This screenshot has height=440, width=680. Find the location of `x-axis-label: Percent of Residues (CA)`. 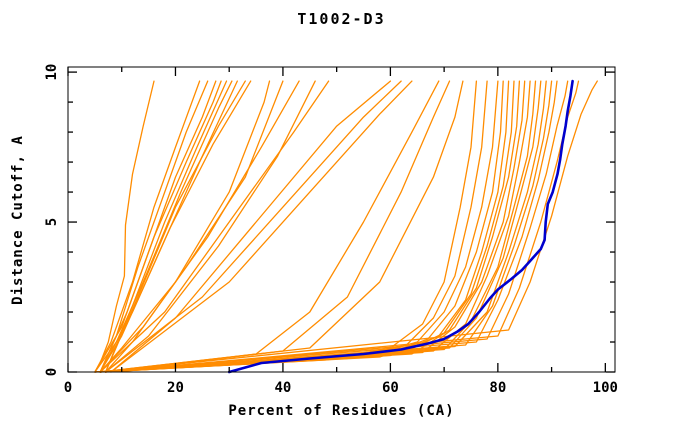

x-axis-label: Percent of Residues (CA) is located at coordinates (341, 411).